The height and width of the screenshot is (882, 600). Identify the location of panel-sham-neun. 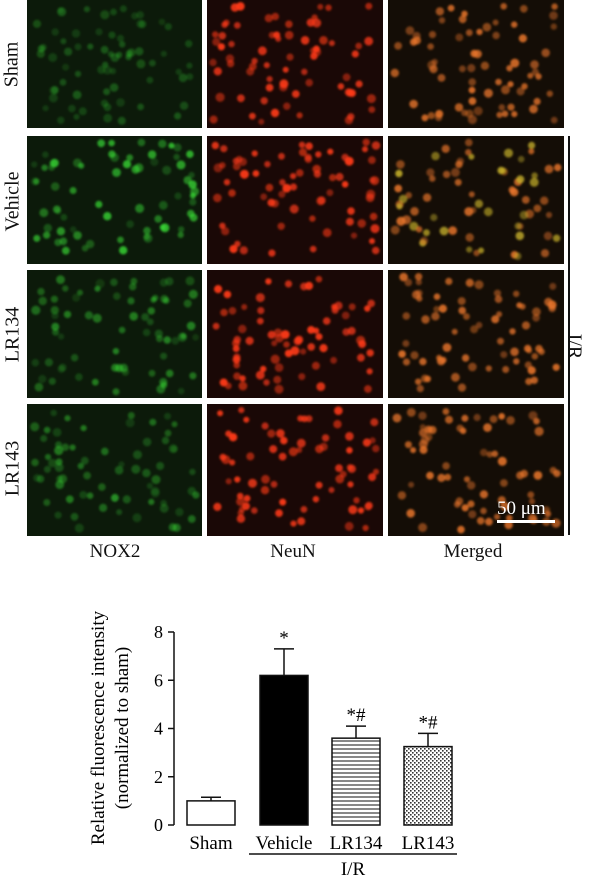
(295, 64).